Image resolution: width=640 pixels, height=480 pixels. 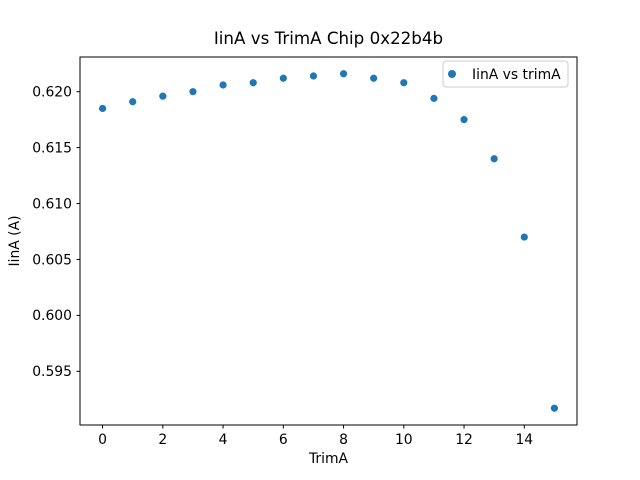 I want to click on y-tick-label: 0.600, so click(x=52, y=316).